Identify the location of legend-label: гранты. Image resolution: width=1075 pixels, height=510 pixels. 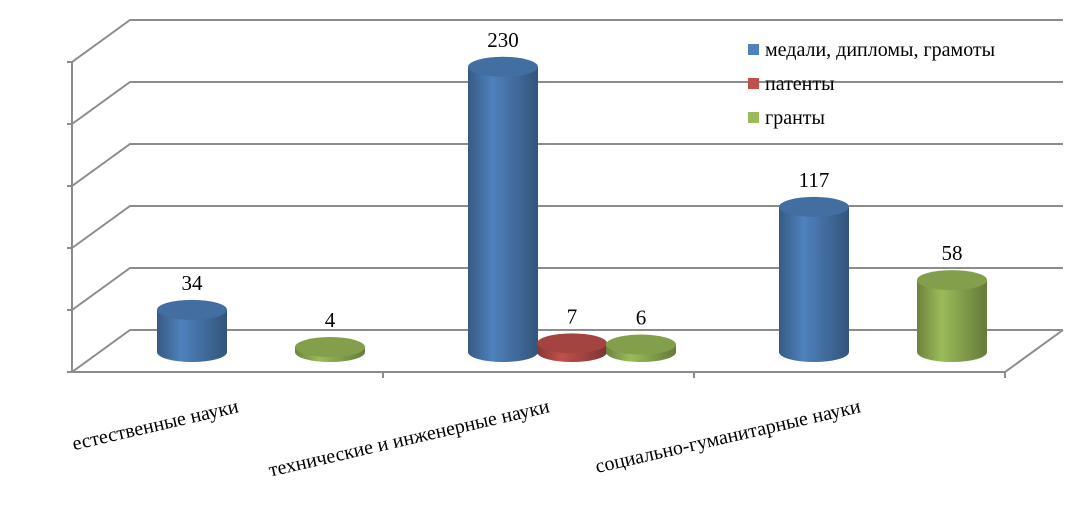
(795, 118).